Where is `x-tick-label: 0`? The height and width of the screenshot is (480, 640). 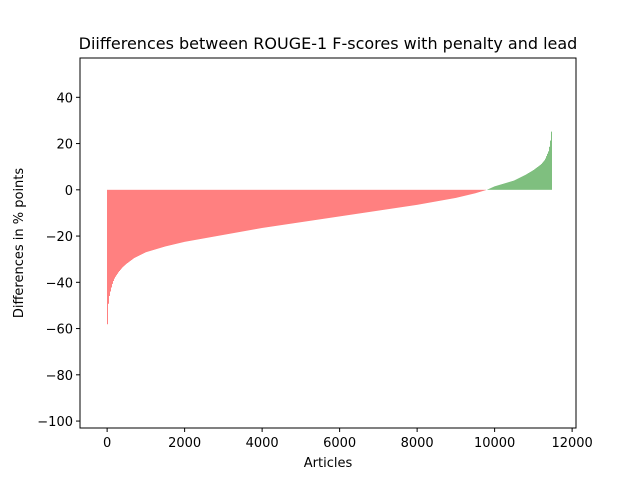
x-tick-label: 0 is located at coordinates (107, 443).